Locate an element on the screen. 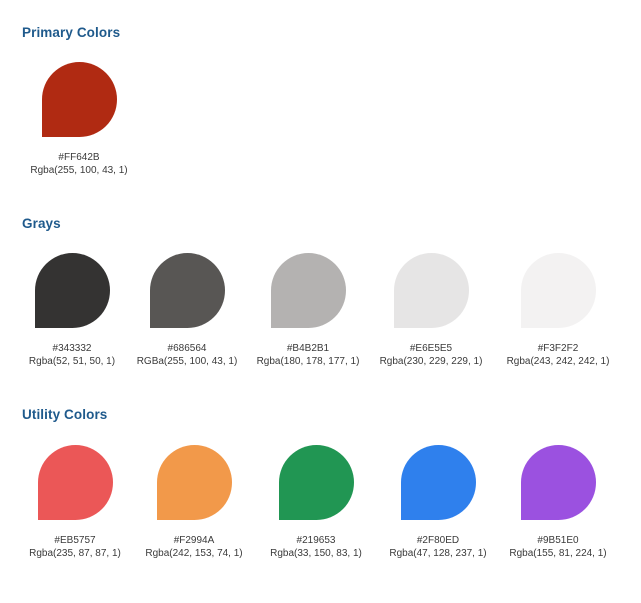 This screenshot has height=603, width=641. hex-code: #B4B2B1 is located at coordinates (308, 348).